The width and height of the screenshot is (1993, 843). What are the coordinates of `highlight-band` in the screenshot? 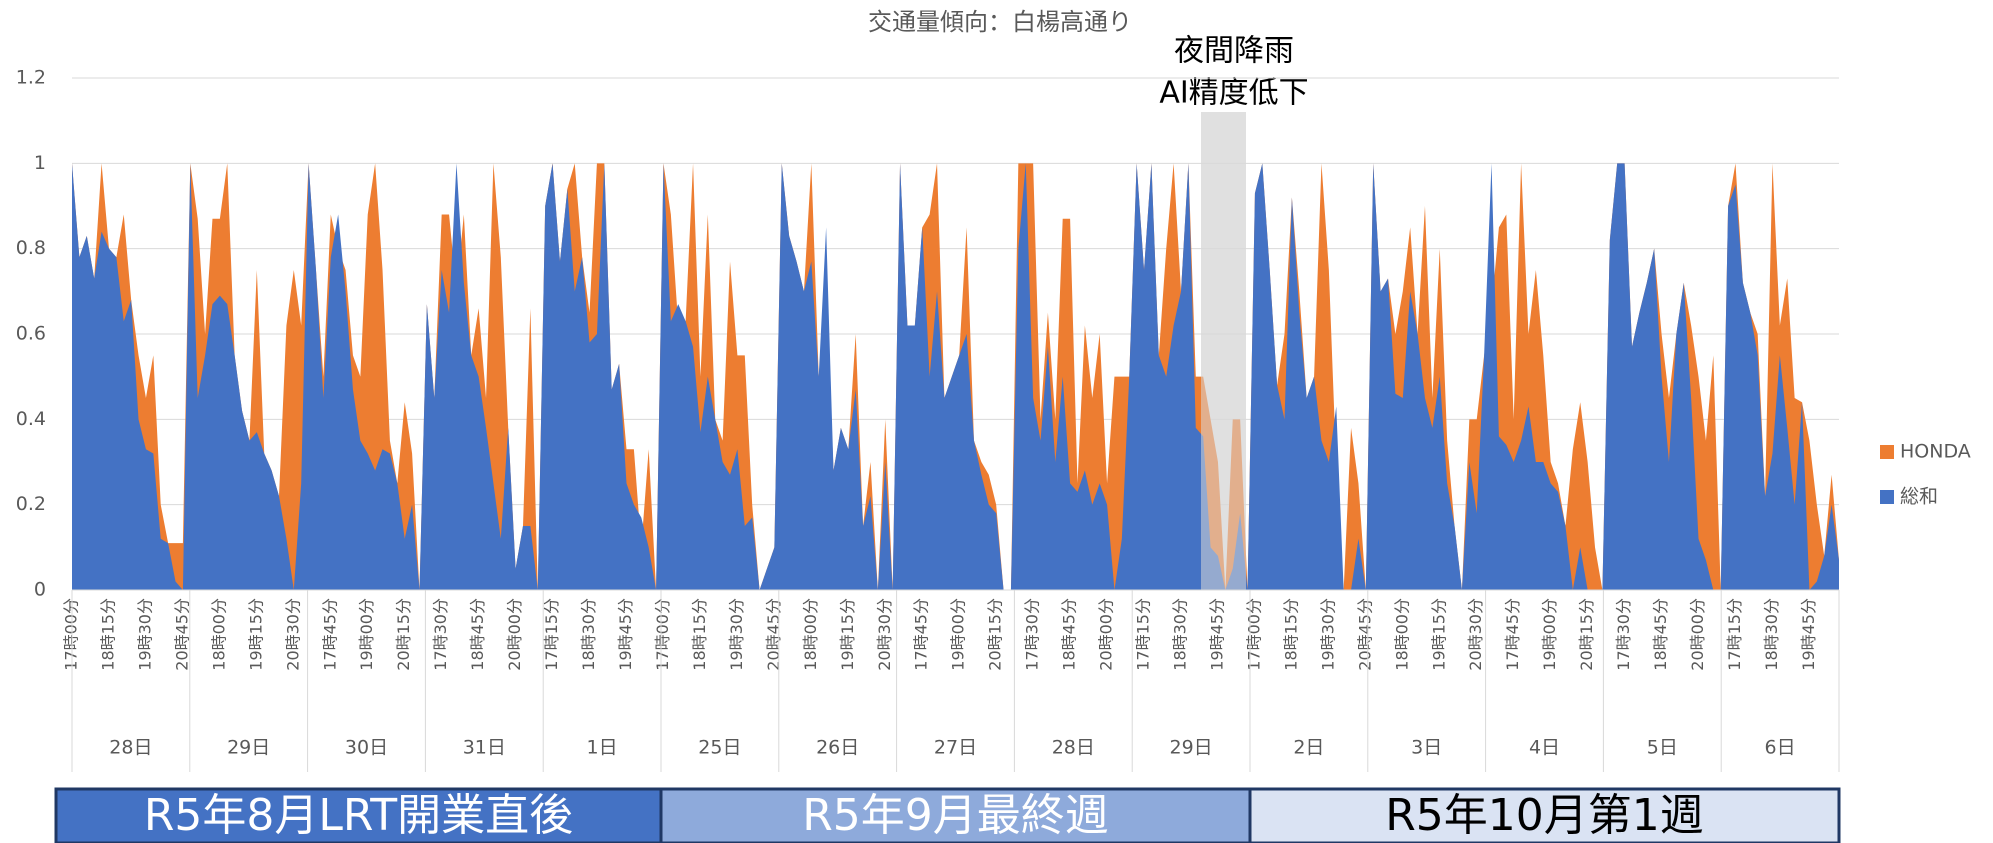 It's located at (1223, 351).